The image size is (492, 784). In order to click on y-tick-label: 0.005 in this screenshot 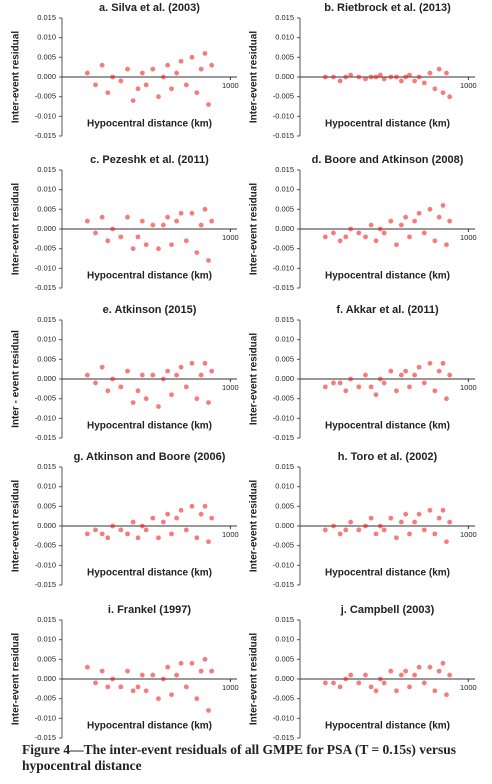, I will do `click(284, 56)`.